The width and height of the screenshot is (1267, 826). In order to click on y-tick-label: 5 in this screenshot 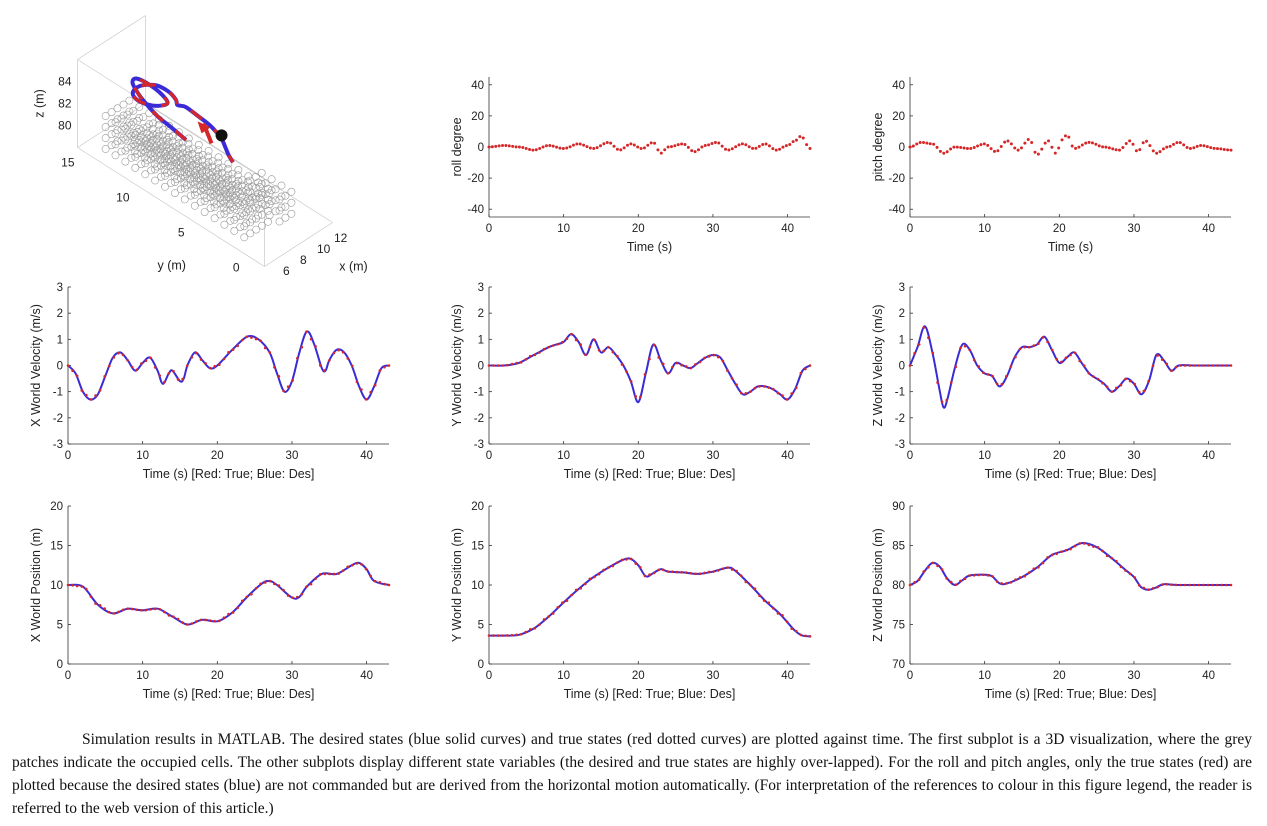, I will do `click(481, 626)`.